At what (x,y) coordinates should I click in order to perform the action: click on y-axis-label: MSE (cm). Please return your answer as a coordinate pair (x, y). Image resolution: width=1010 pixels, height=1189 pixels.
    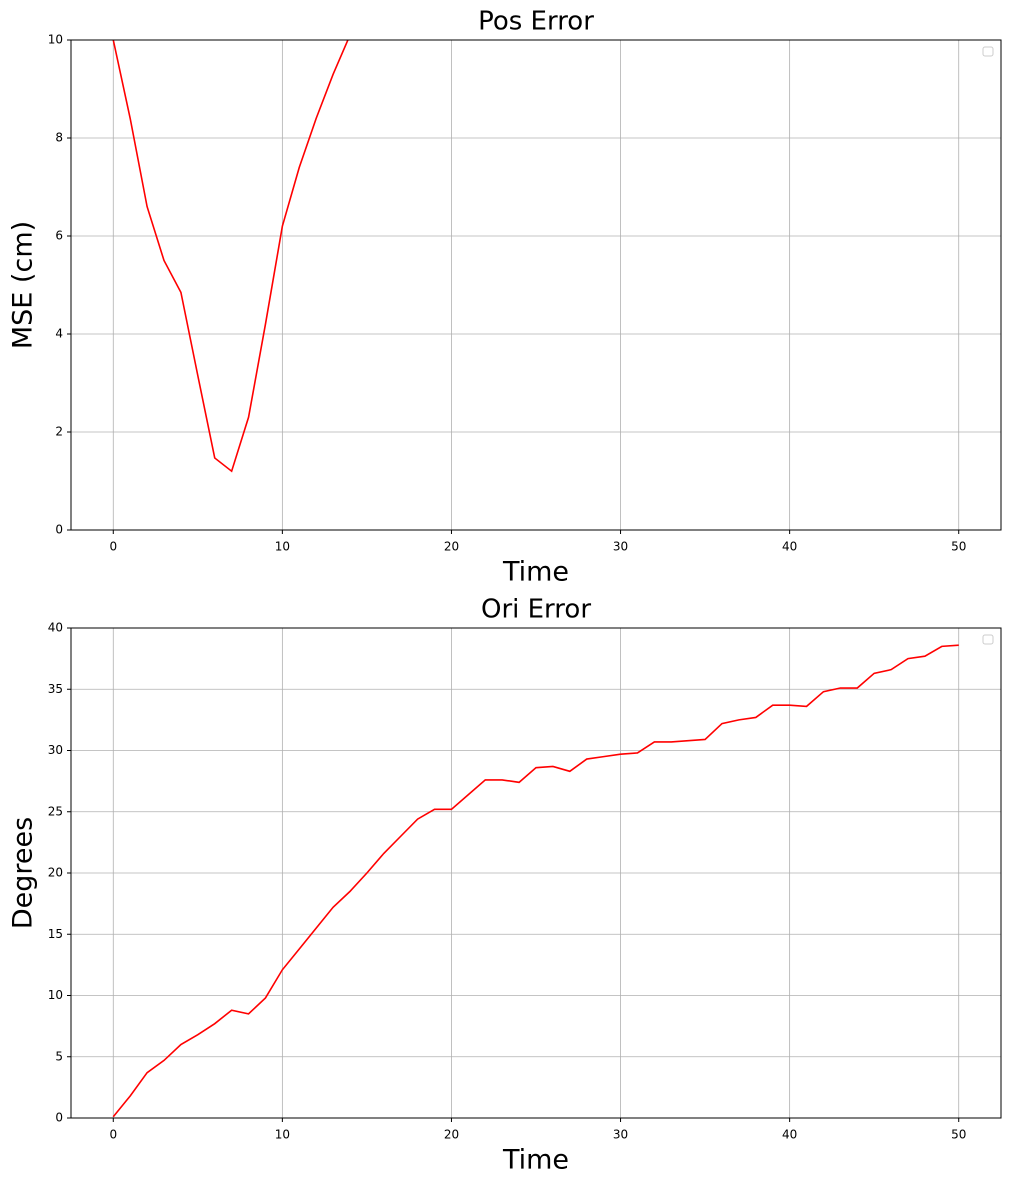
    Looking at the image, I should click on (23, 285).